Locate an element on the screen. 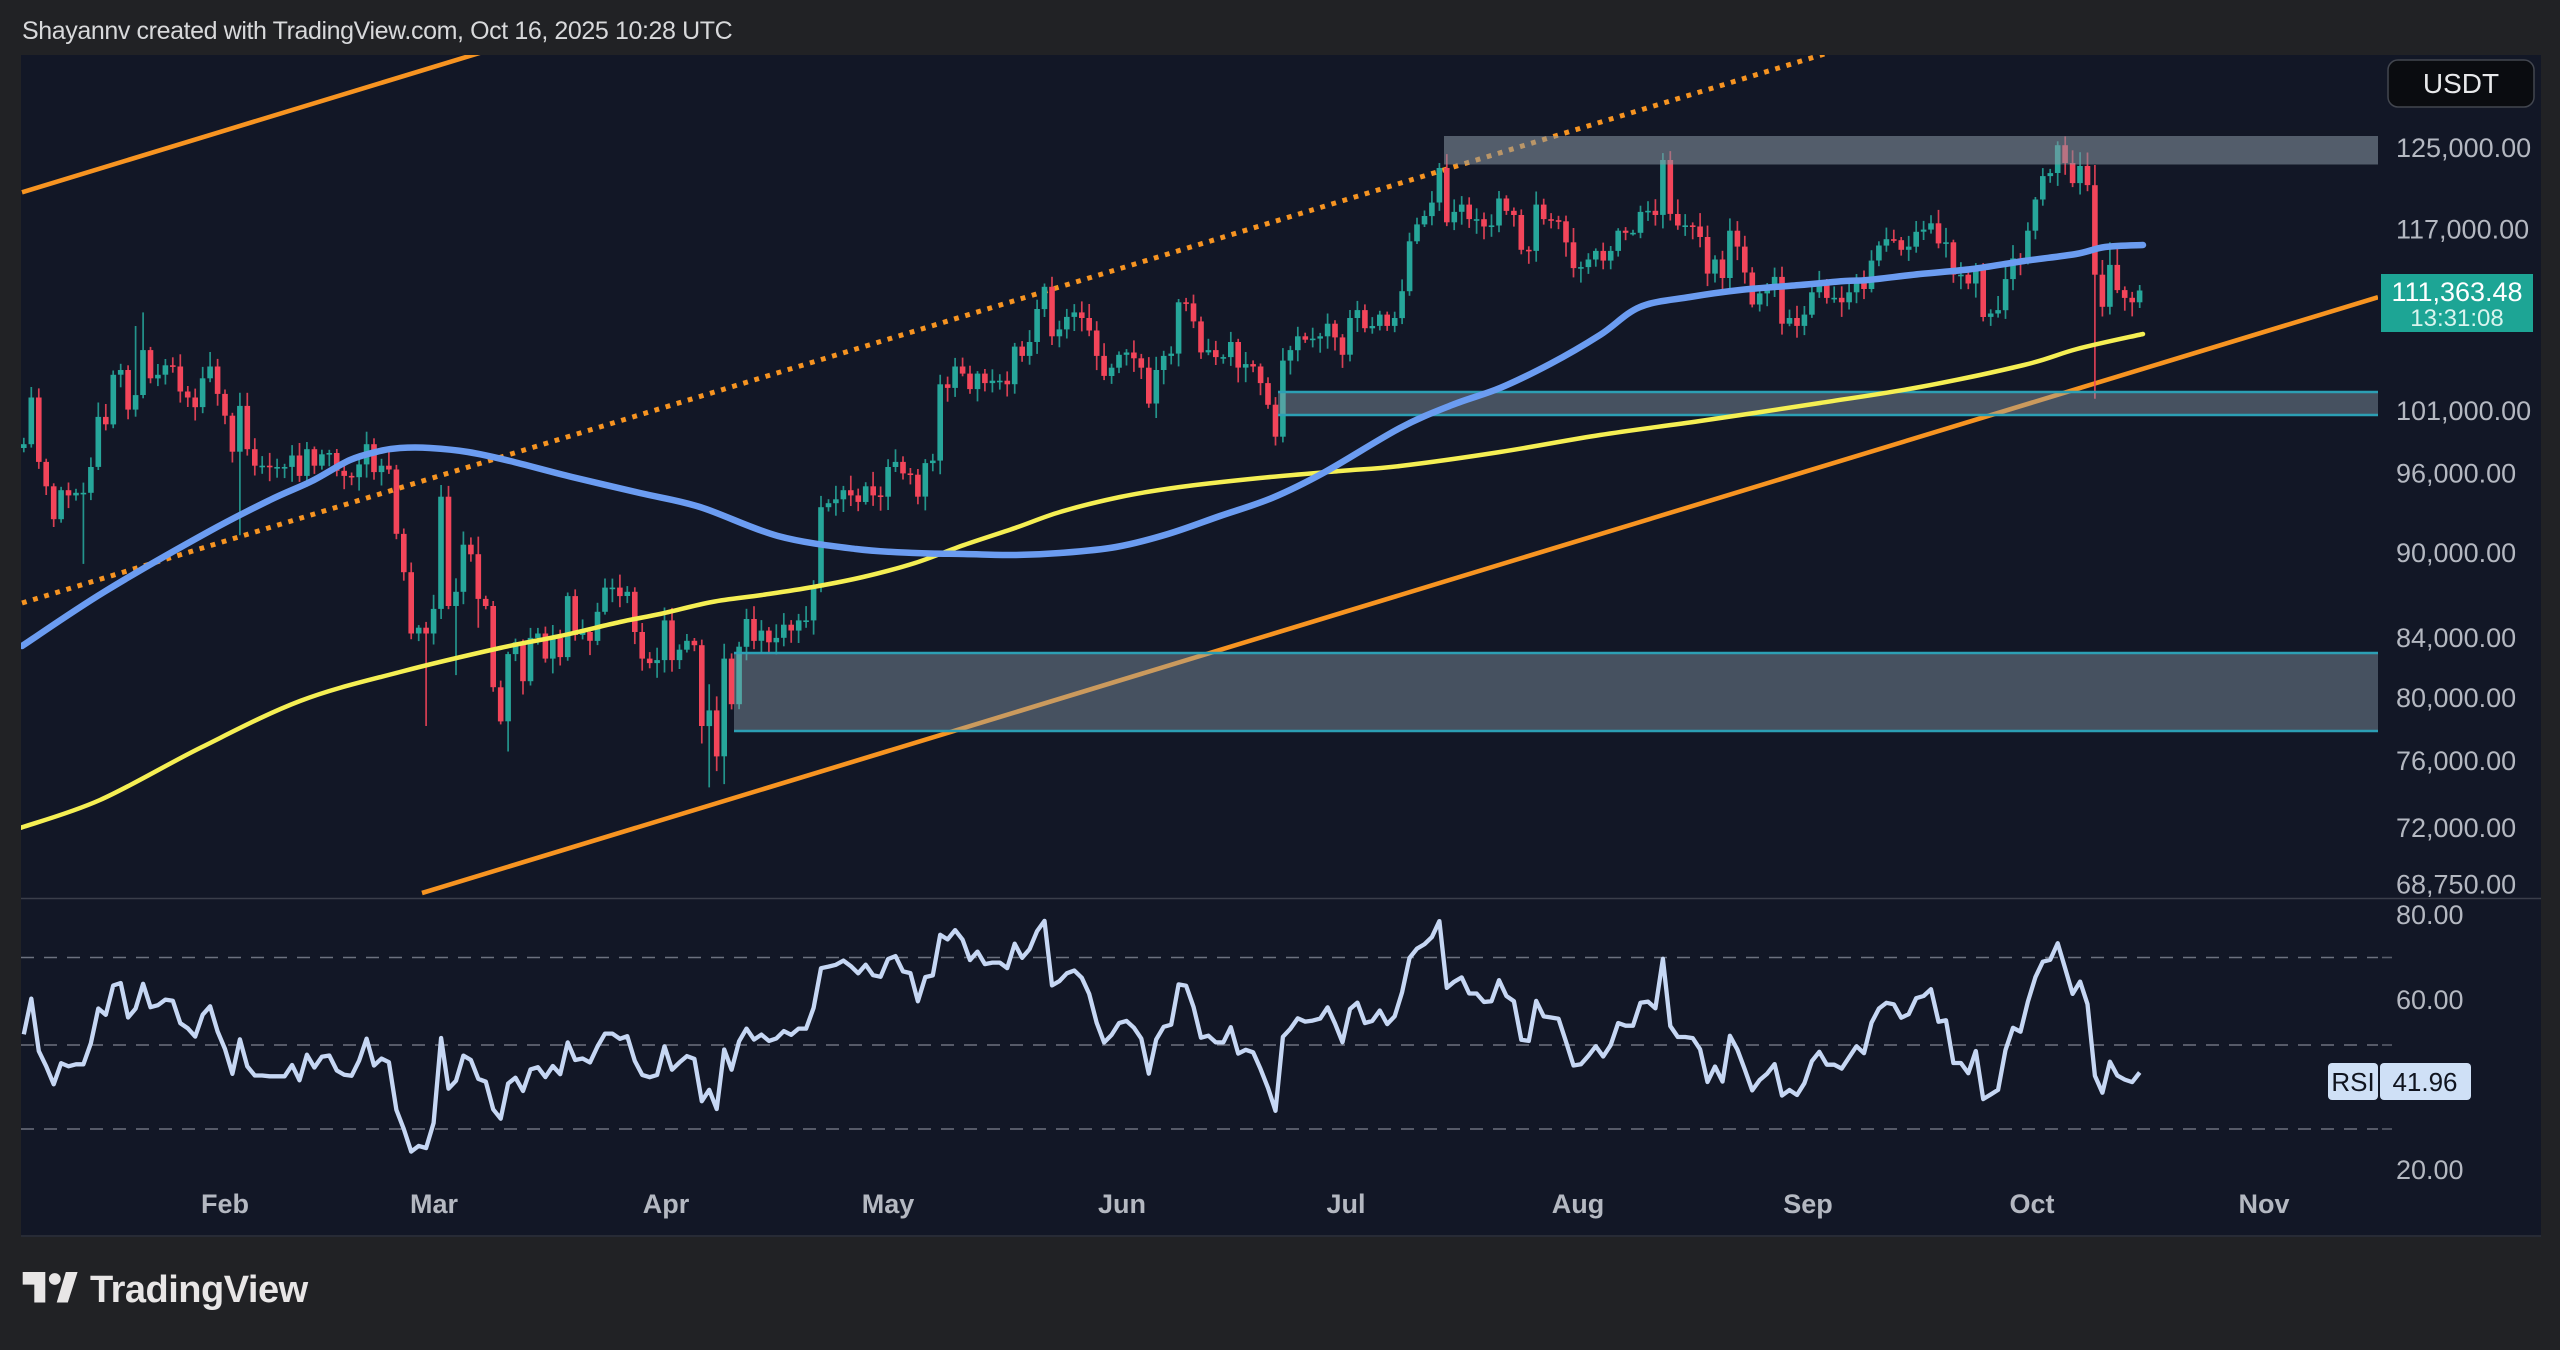  svg-text: Sep is located at coordinates (1808, 1204).